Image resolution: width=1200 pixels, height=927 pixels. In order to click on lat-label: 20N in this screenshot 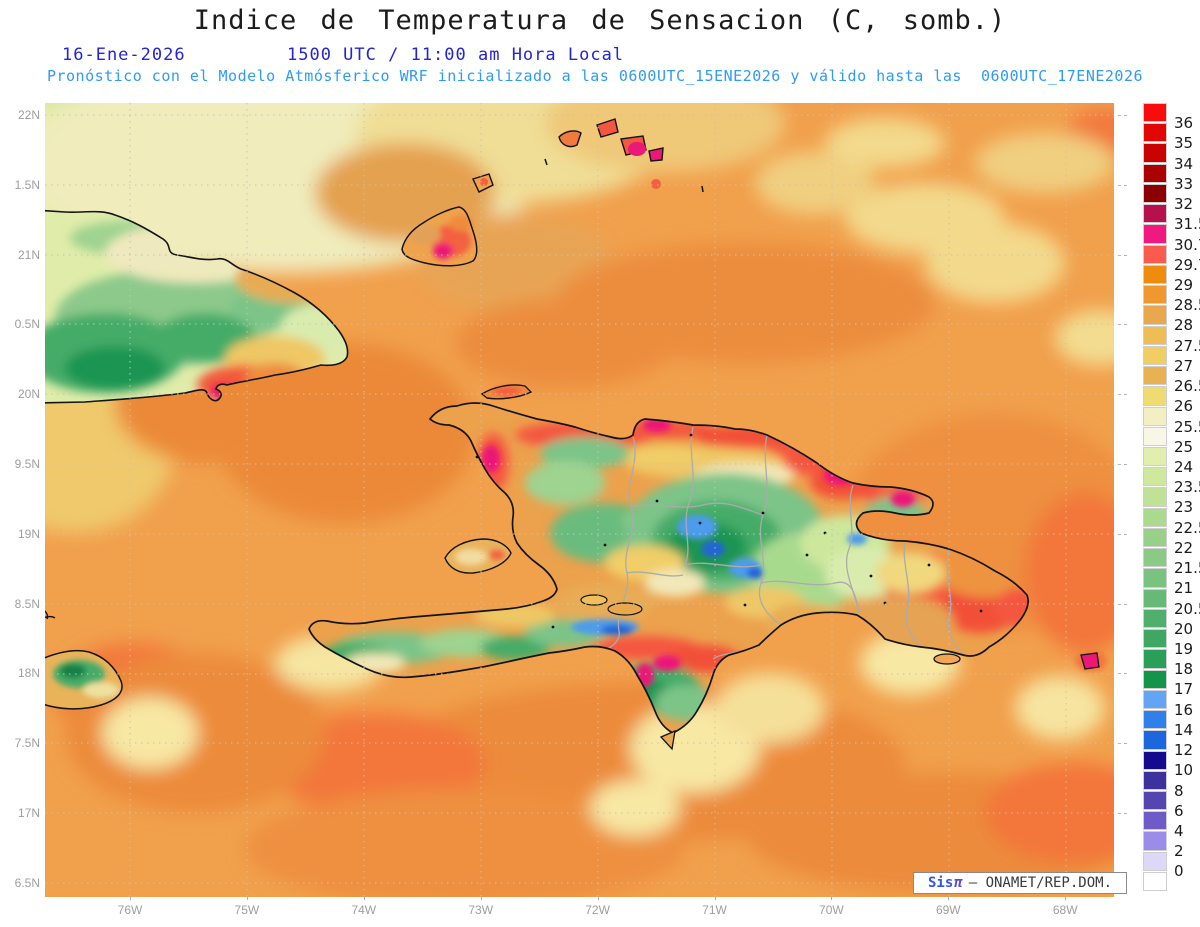, I will do `click(28, 394)`.